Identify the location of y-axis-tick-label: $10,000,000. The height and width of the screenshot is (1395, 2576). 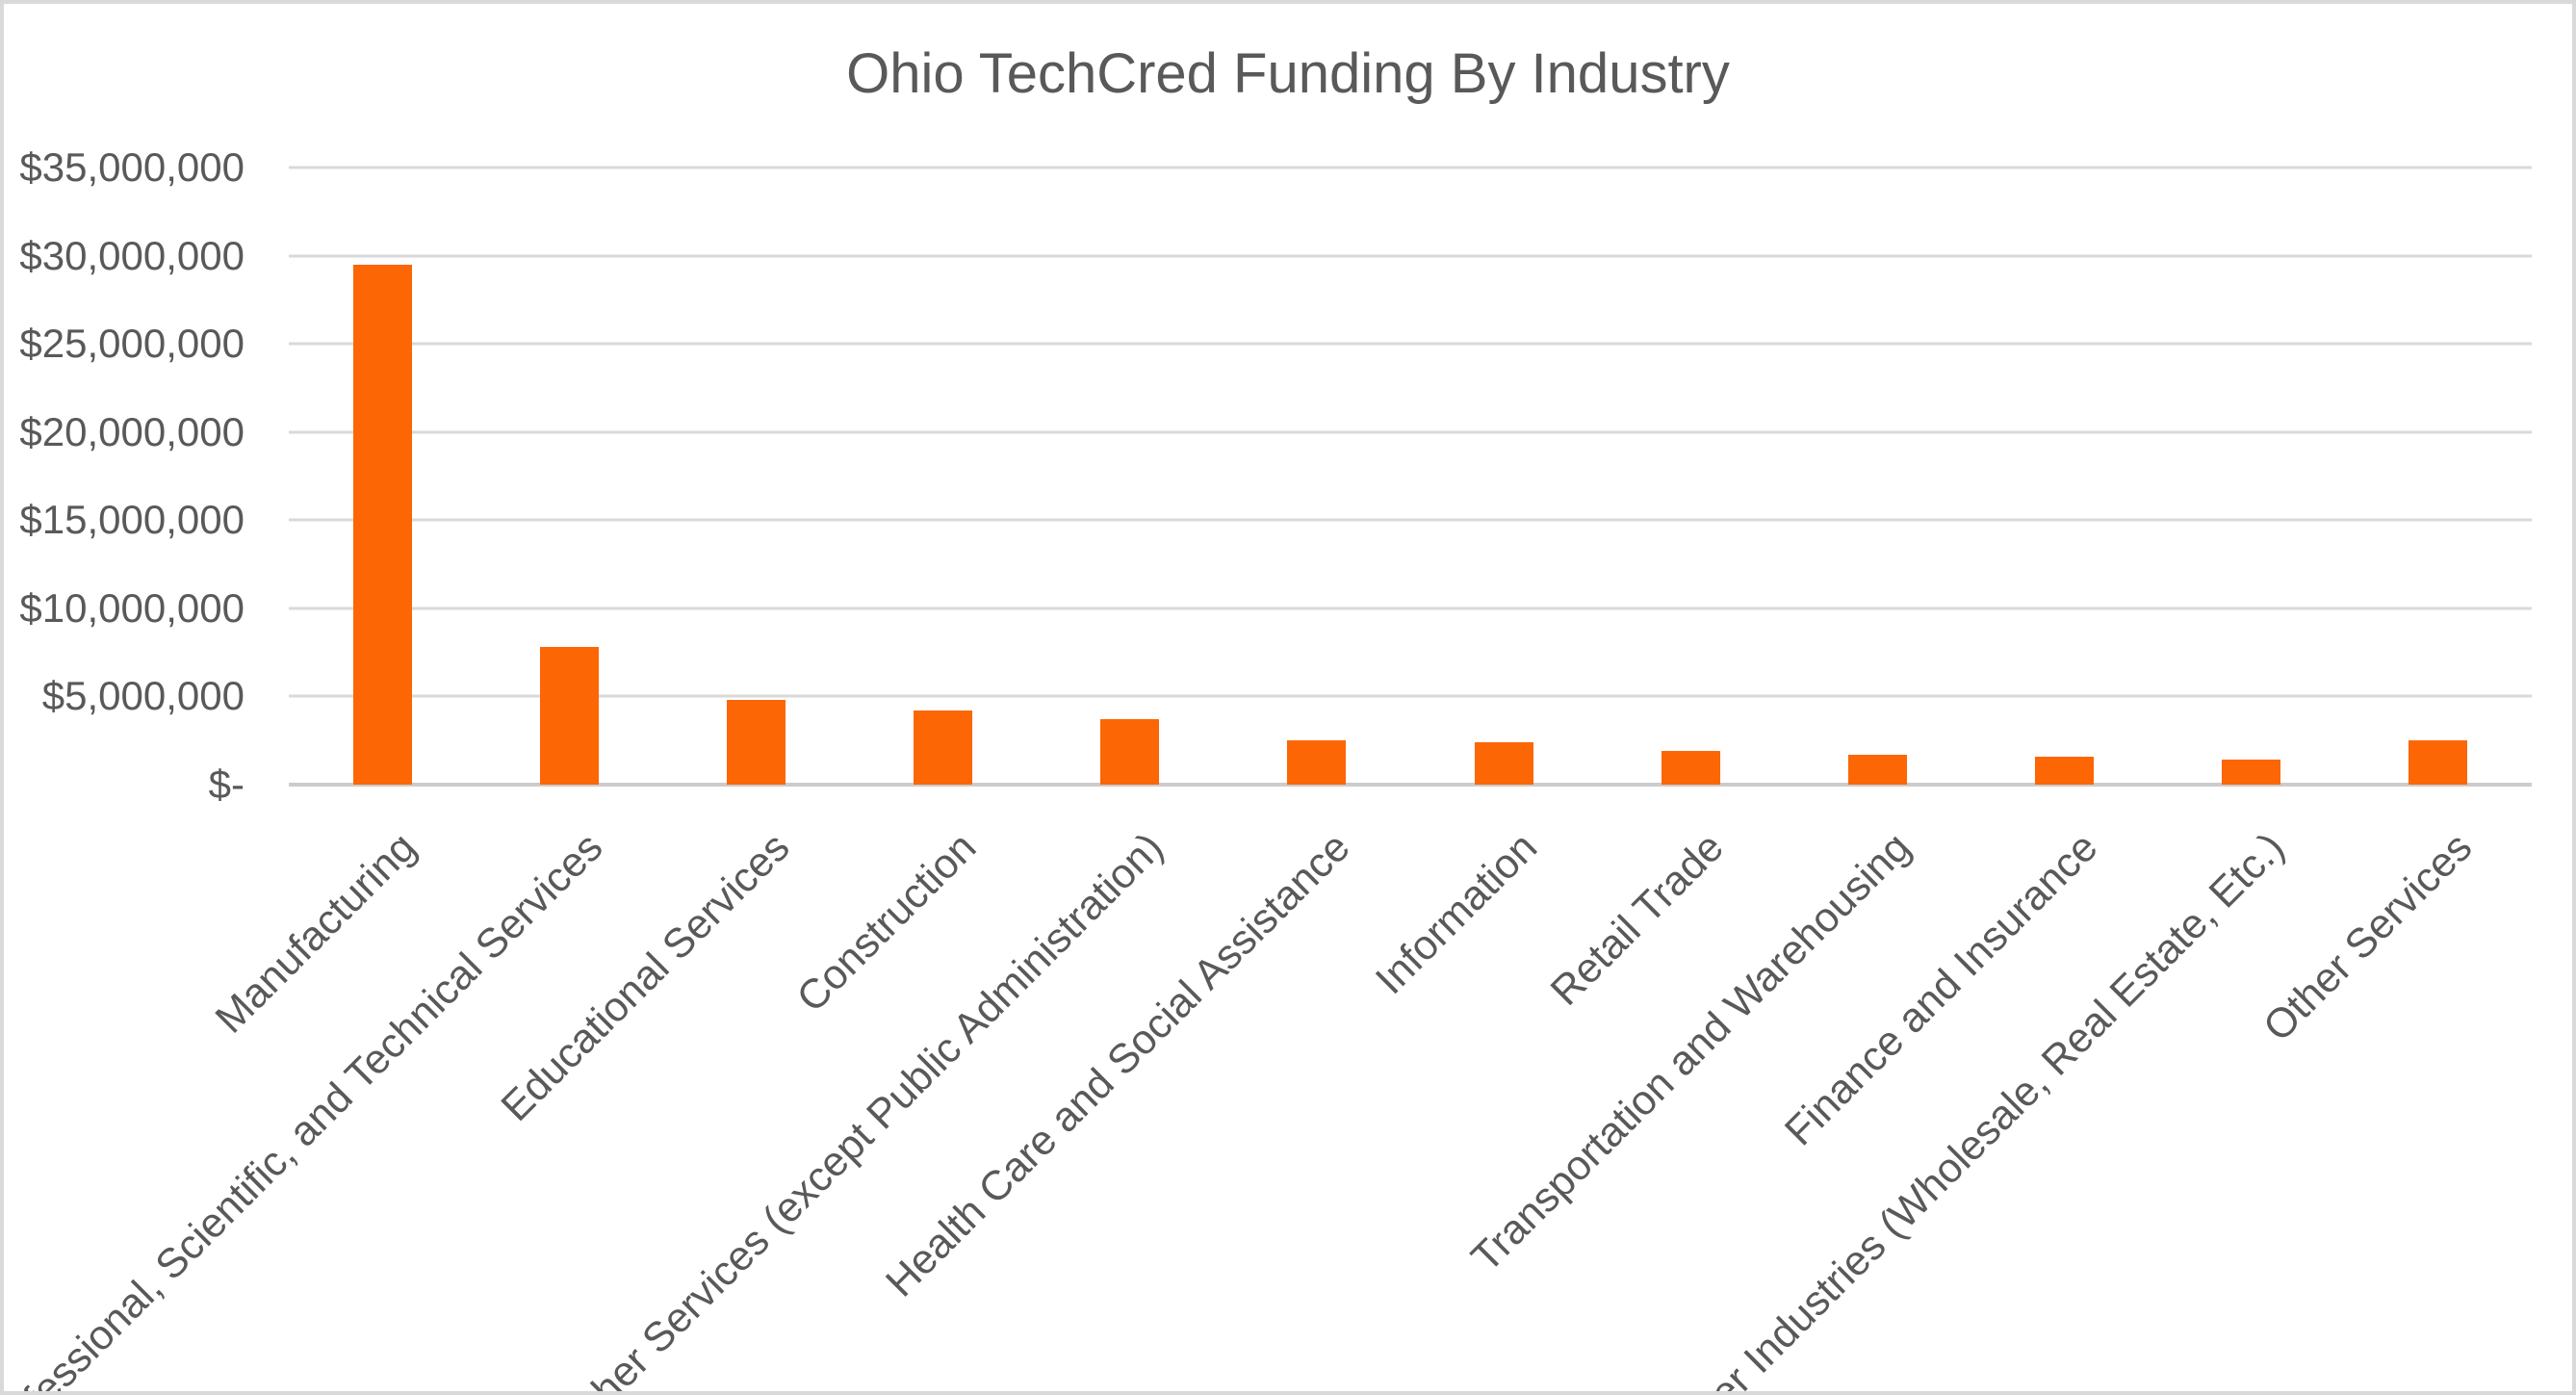
(132, 608).